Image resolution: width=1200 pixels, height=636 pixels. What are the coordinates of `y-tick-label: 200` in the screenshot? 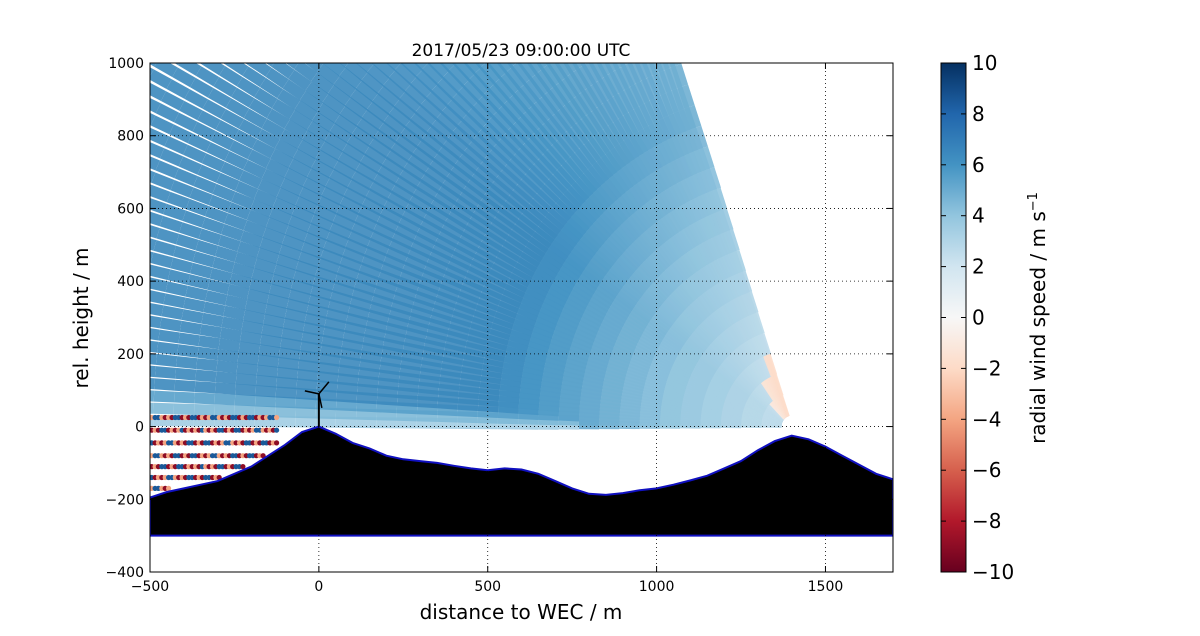 It's located at (130, 355).